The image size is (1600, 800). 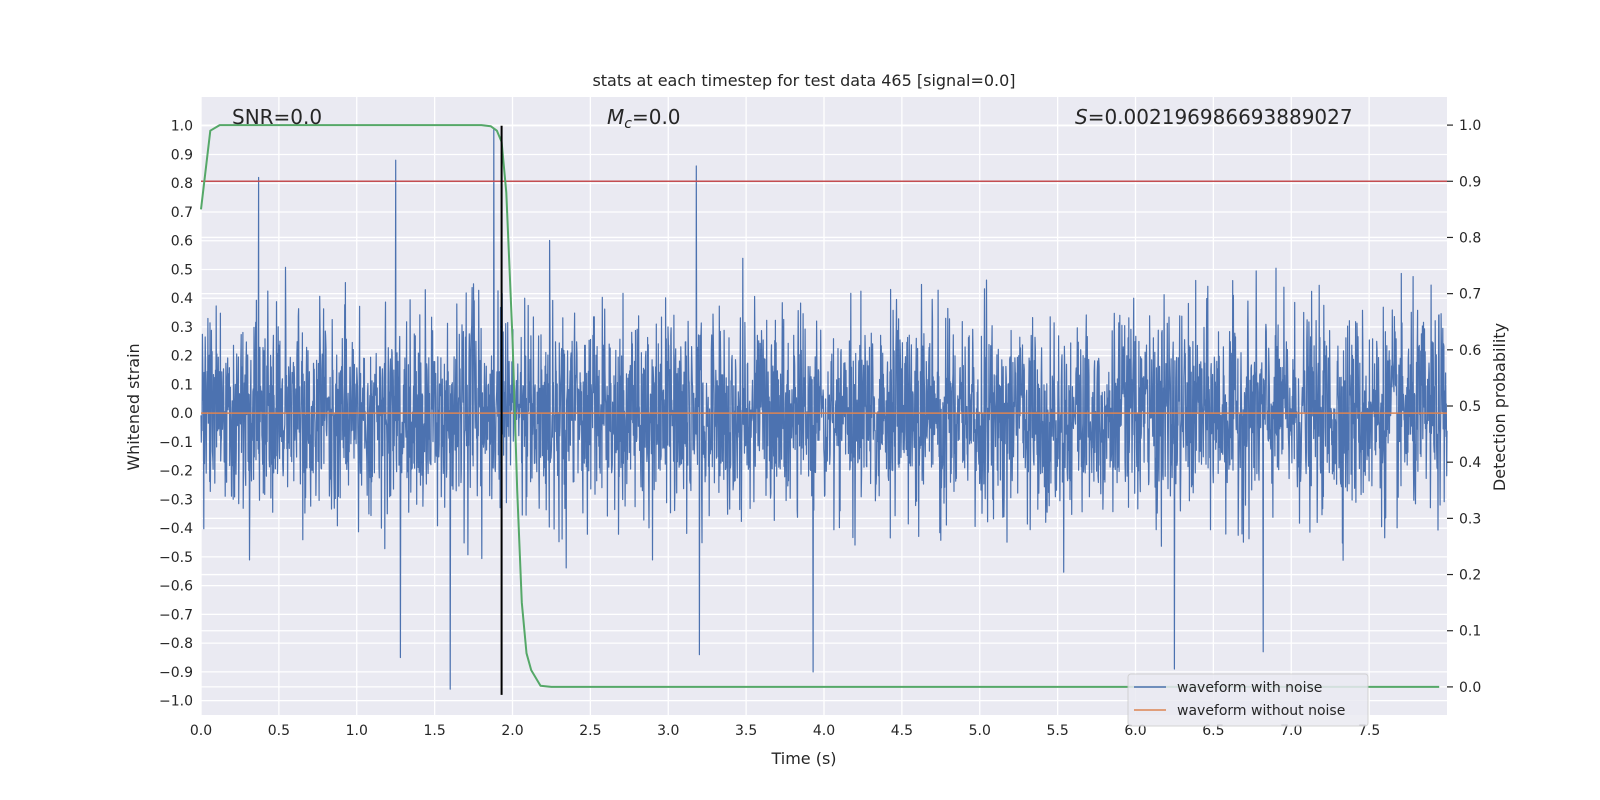 I want to click on left-y-tick-label: −0.1, so click(x=176, y=443).